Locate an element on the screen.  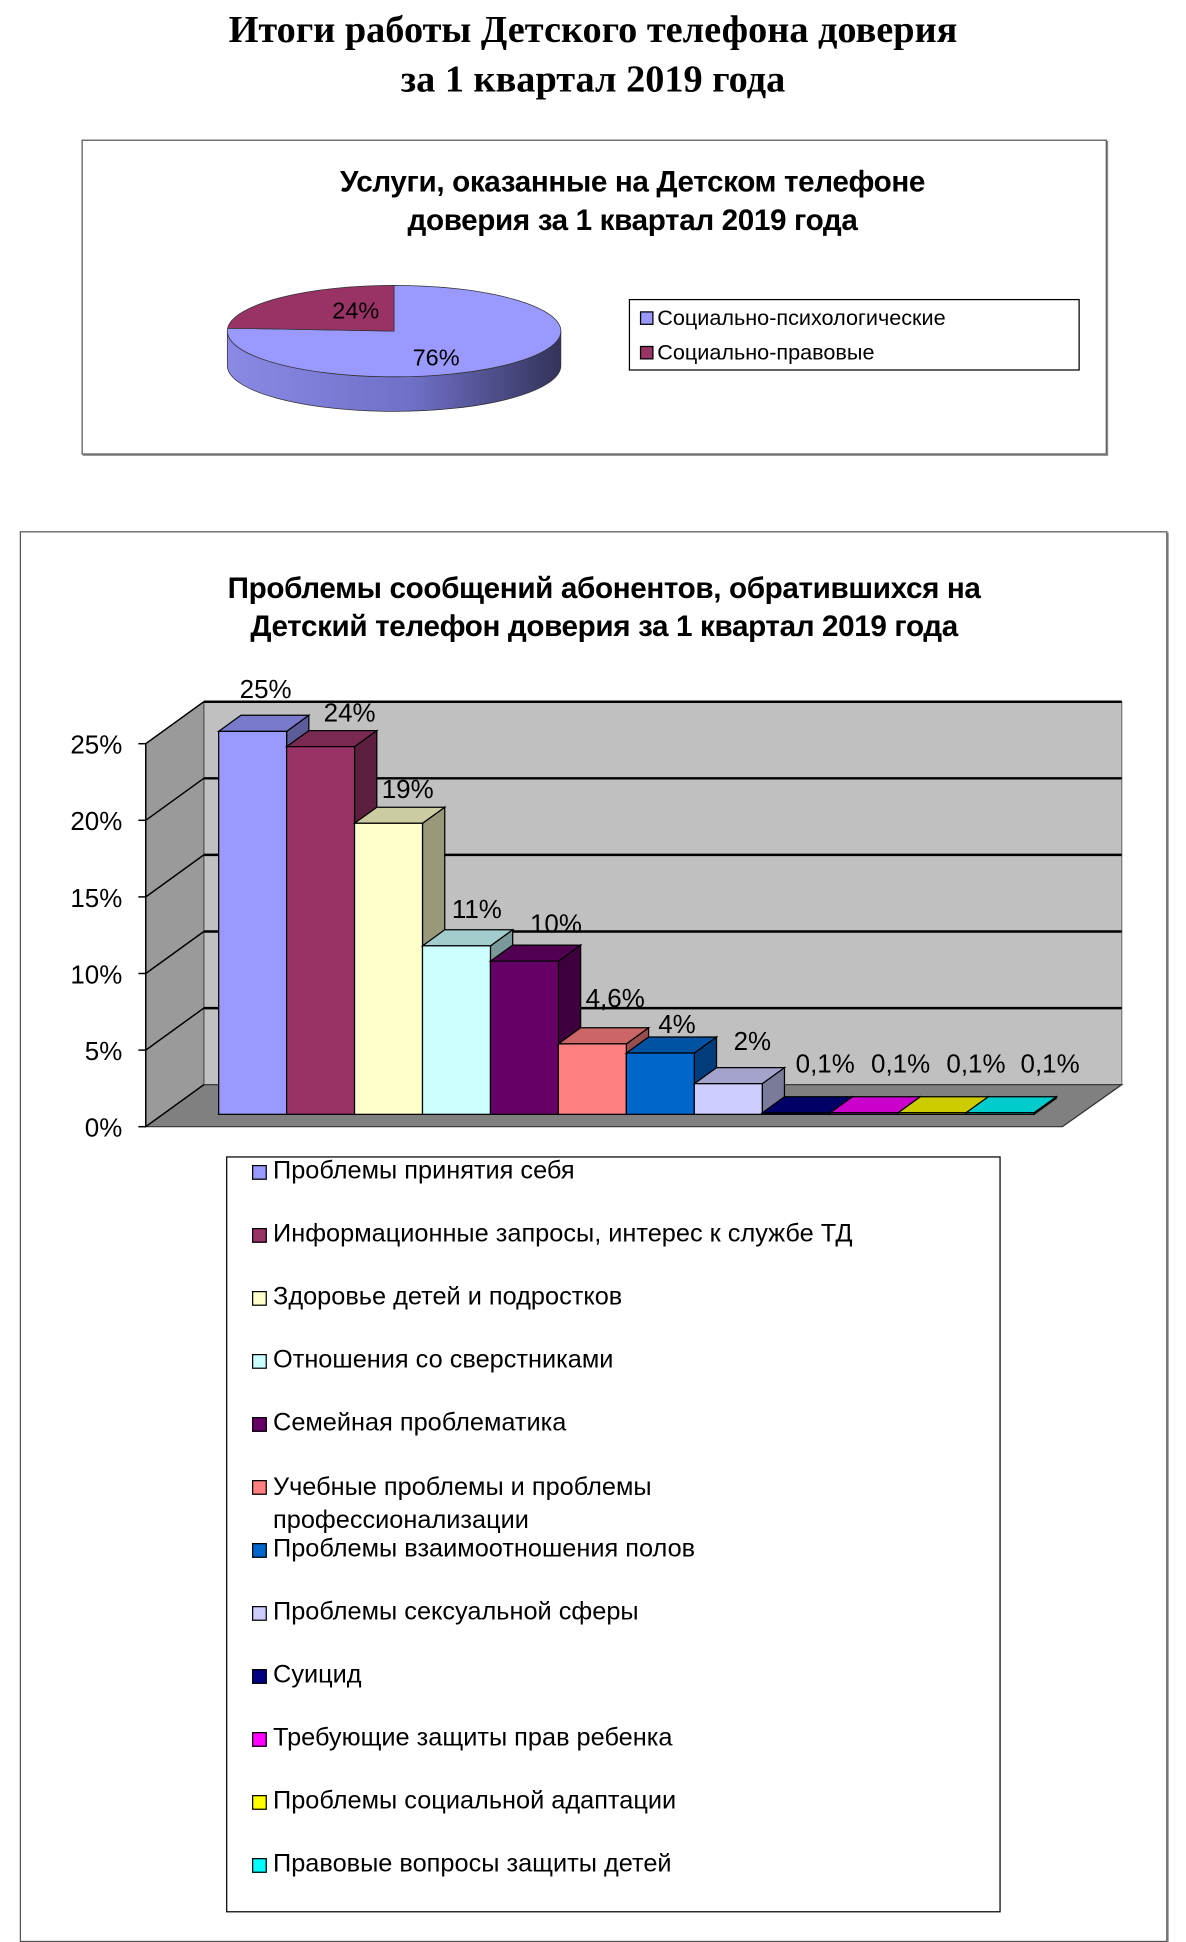
bar-data-label: 19% is located at coordinates (408, 790).